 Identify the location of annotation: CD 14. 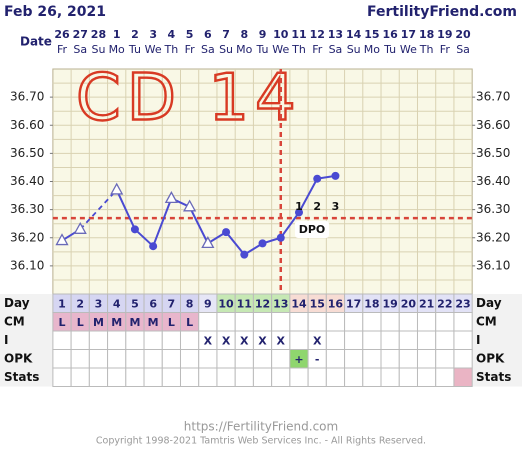
(189, 99).